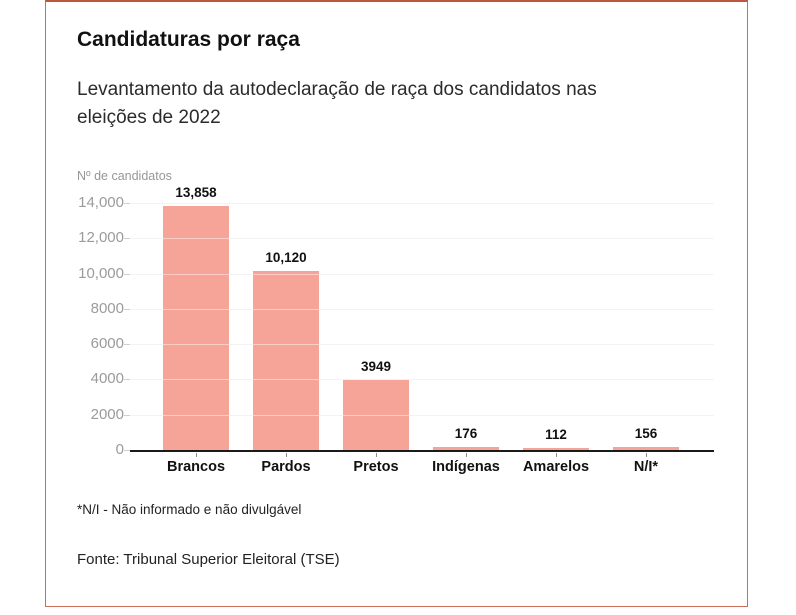 The height and width of the screenshot is (615, 796). Describe the element at coordinates (376, 366) in the screenshot. I see `bar-value-label: 3949` at that location.